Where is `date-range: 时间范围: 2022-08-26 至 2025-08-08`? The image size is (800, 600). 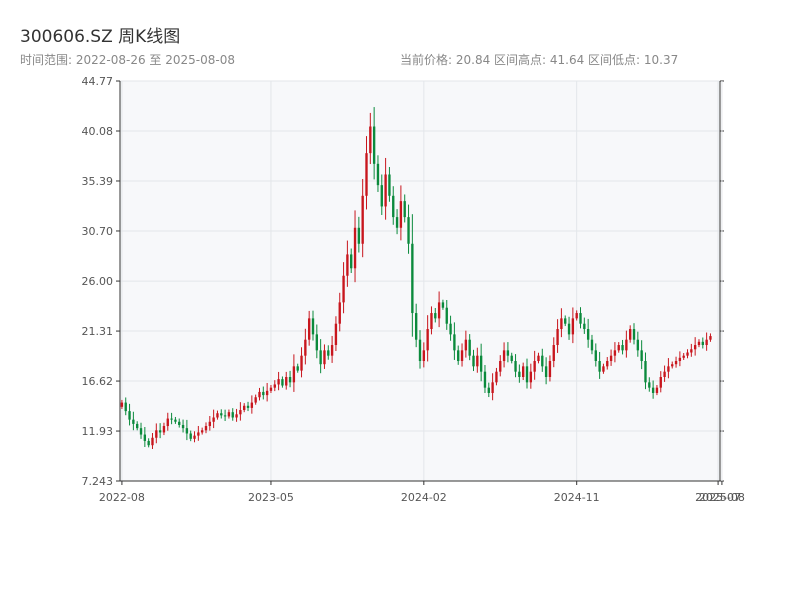
date-range: 时间范围: 2022-08-26 至 2025-08-08 is located at coordinates (127, 60).